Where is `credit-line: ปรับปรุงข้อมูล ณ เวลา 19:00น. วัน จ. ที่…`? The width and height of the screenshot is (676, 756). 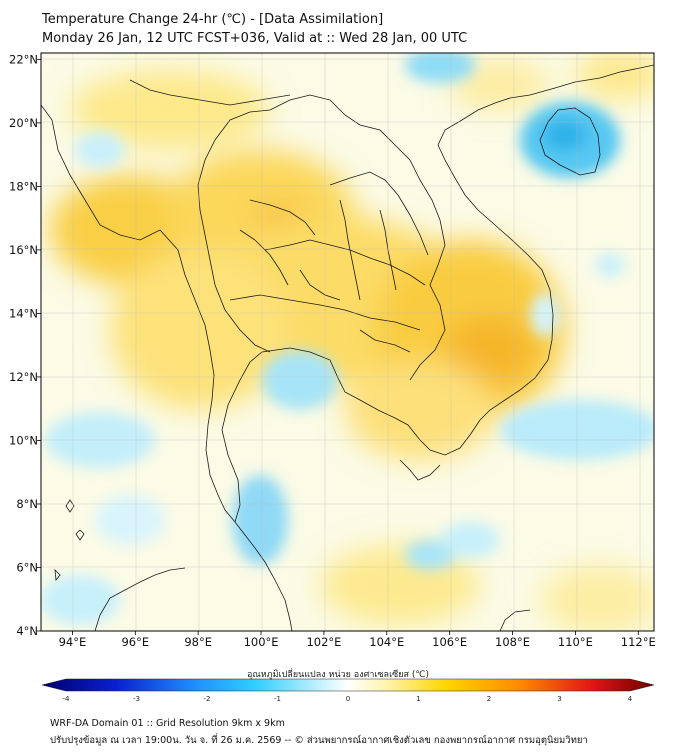
credit-line: ปรับปรุงข้อมูล ณ เวลา 19:00น. วัน จ. ที่… is located at coordinates (319, 740).